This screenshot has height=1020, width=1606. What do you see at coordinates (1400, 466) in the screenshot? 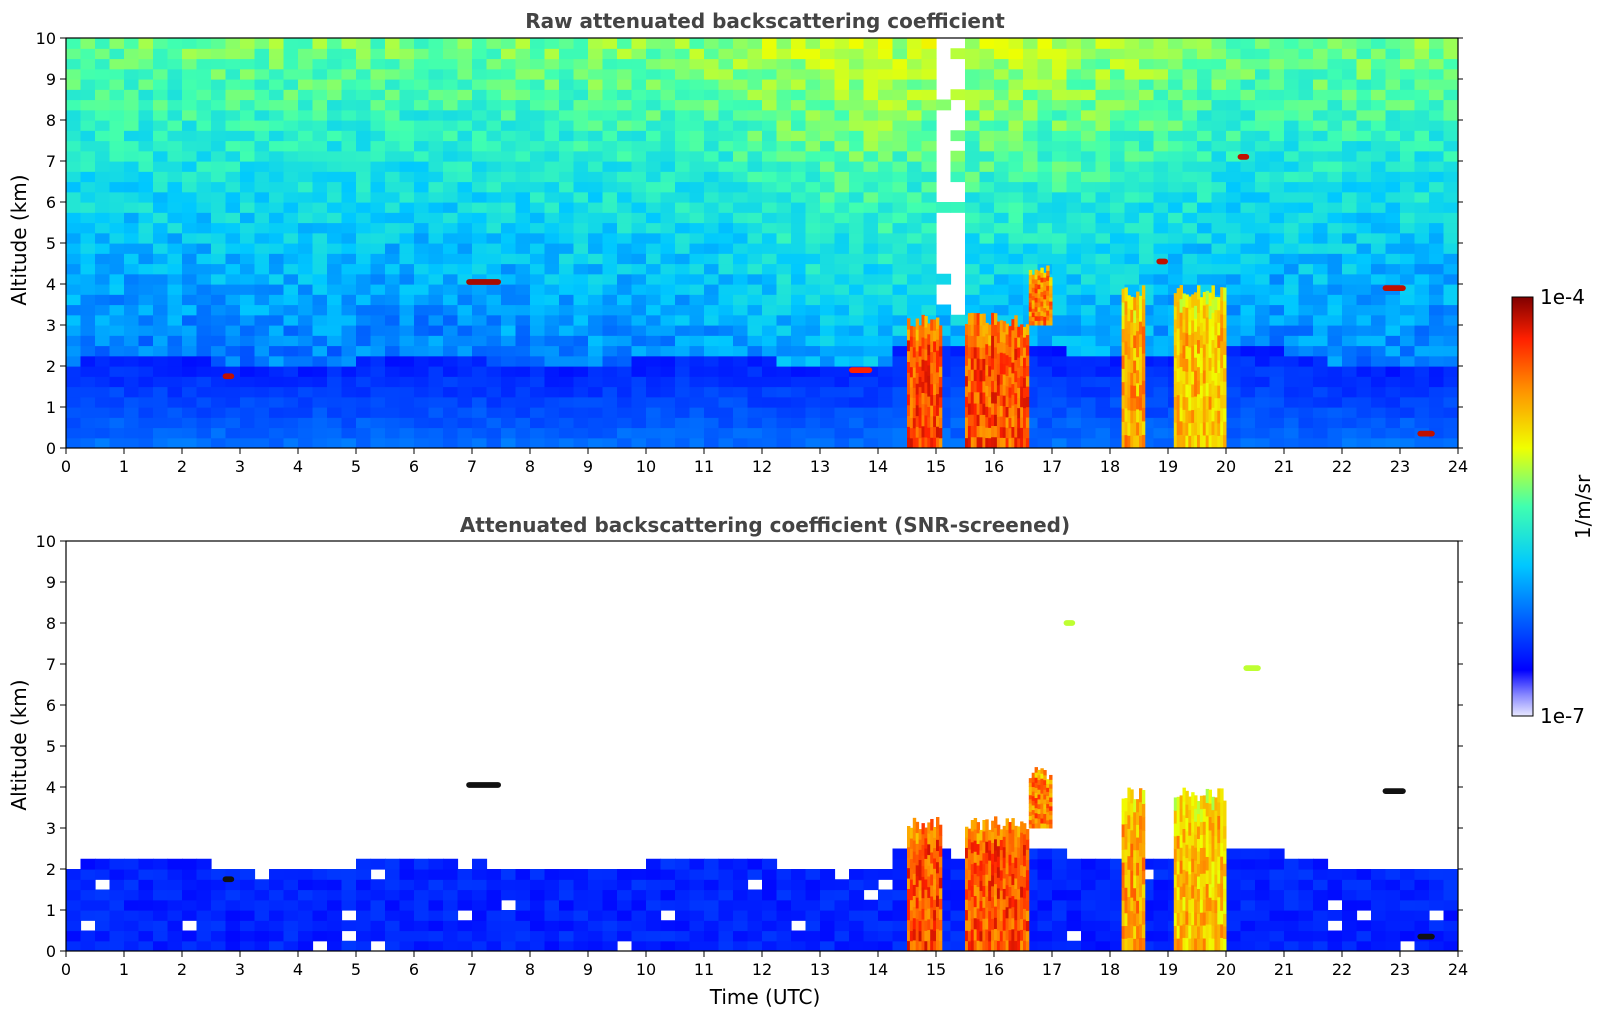
I see `x-tick-label: 23` at bounding box center [1400, 466].